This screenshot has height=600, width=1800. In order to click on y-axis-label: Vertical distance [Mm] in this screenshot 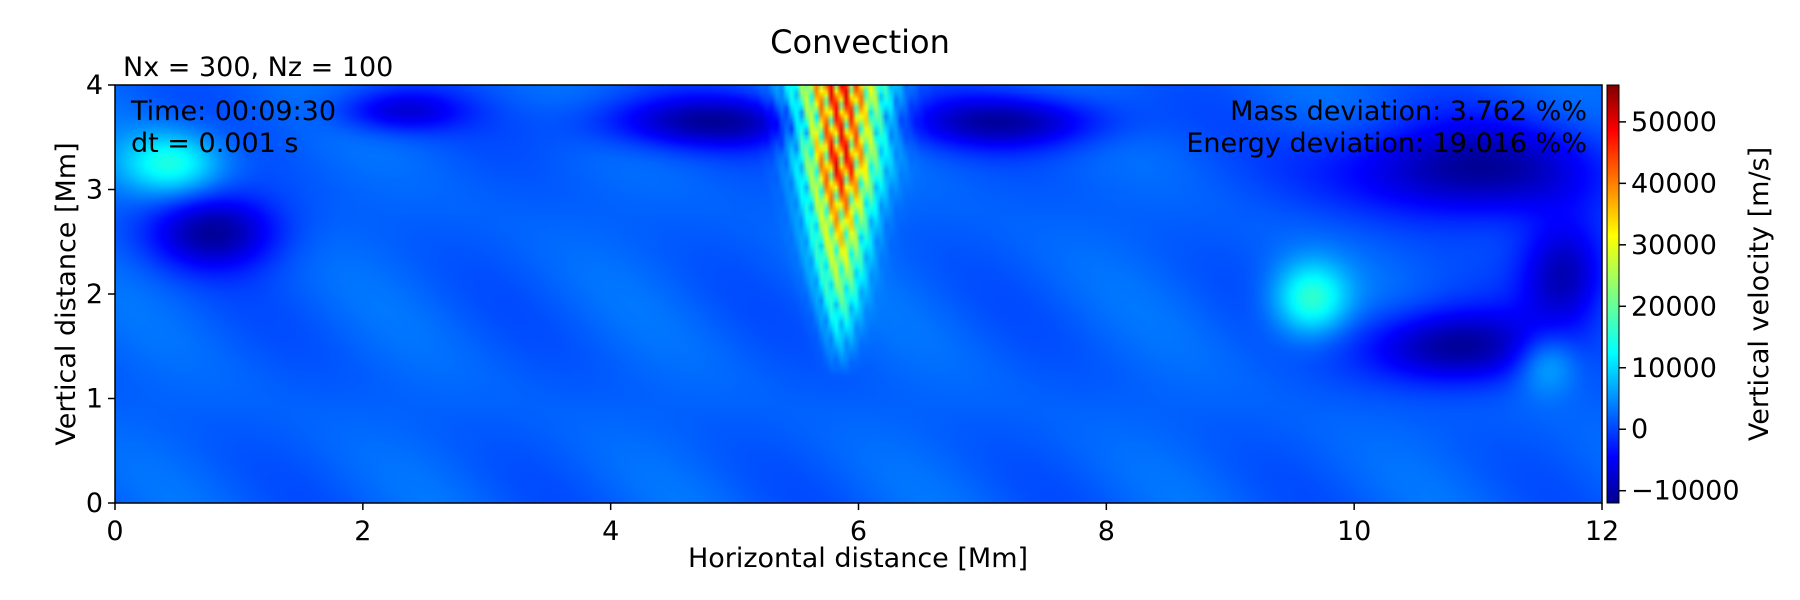, I will do `click(66, 293)`.